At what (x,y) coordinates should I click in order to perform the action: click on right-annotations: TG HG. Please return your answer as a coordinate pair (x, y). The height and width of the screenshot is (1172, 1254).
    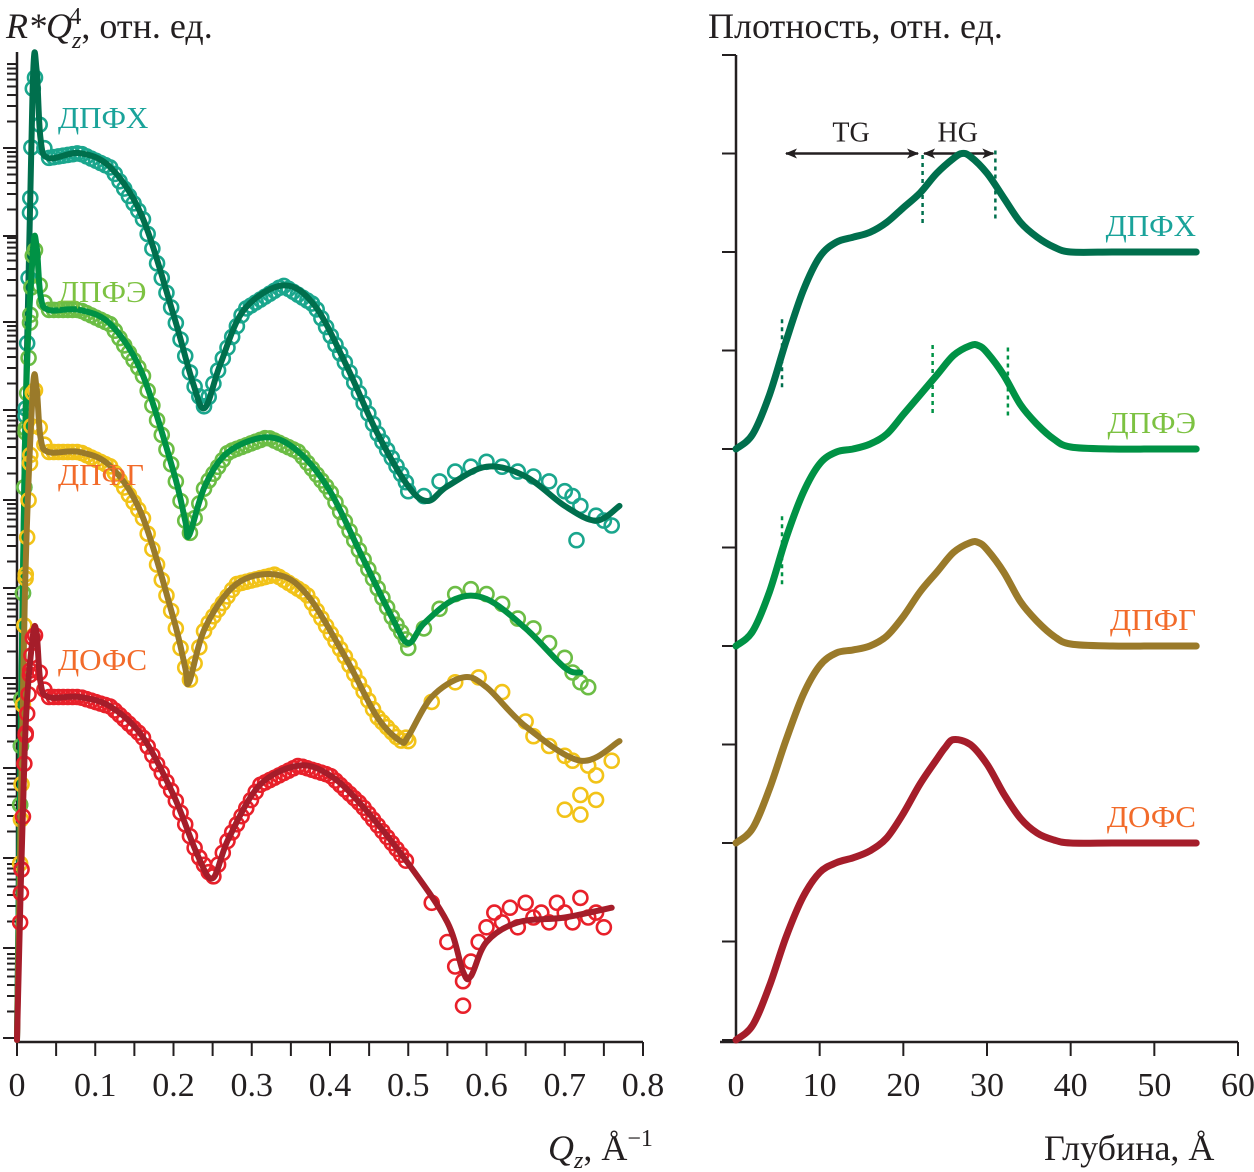
    Looking at the image, I should click on (895, 352).